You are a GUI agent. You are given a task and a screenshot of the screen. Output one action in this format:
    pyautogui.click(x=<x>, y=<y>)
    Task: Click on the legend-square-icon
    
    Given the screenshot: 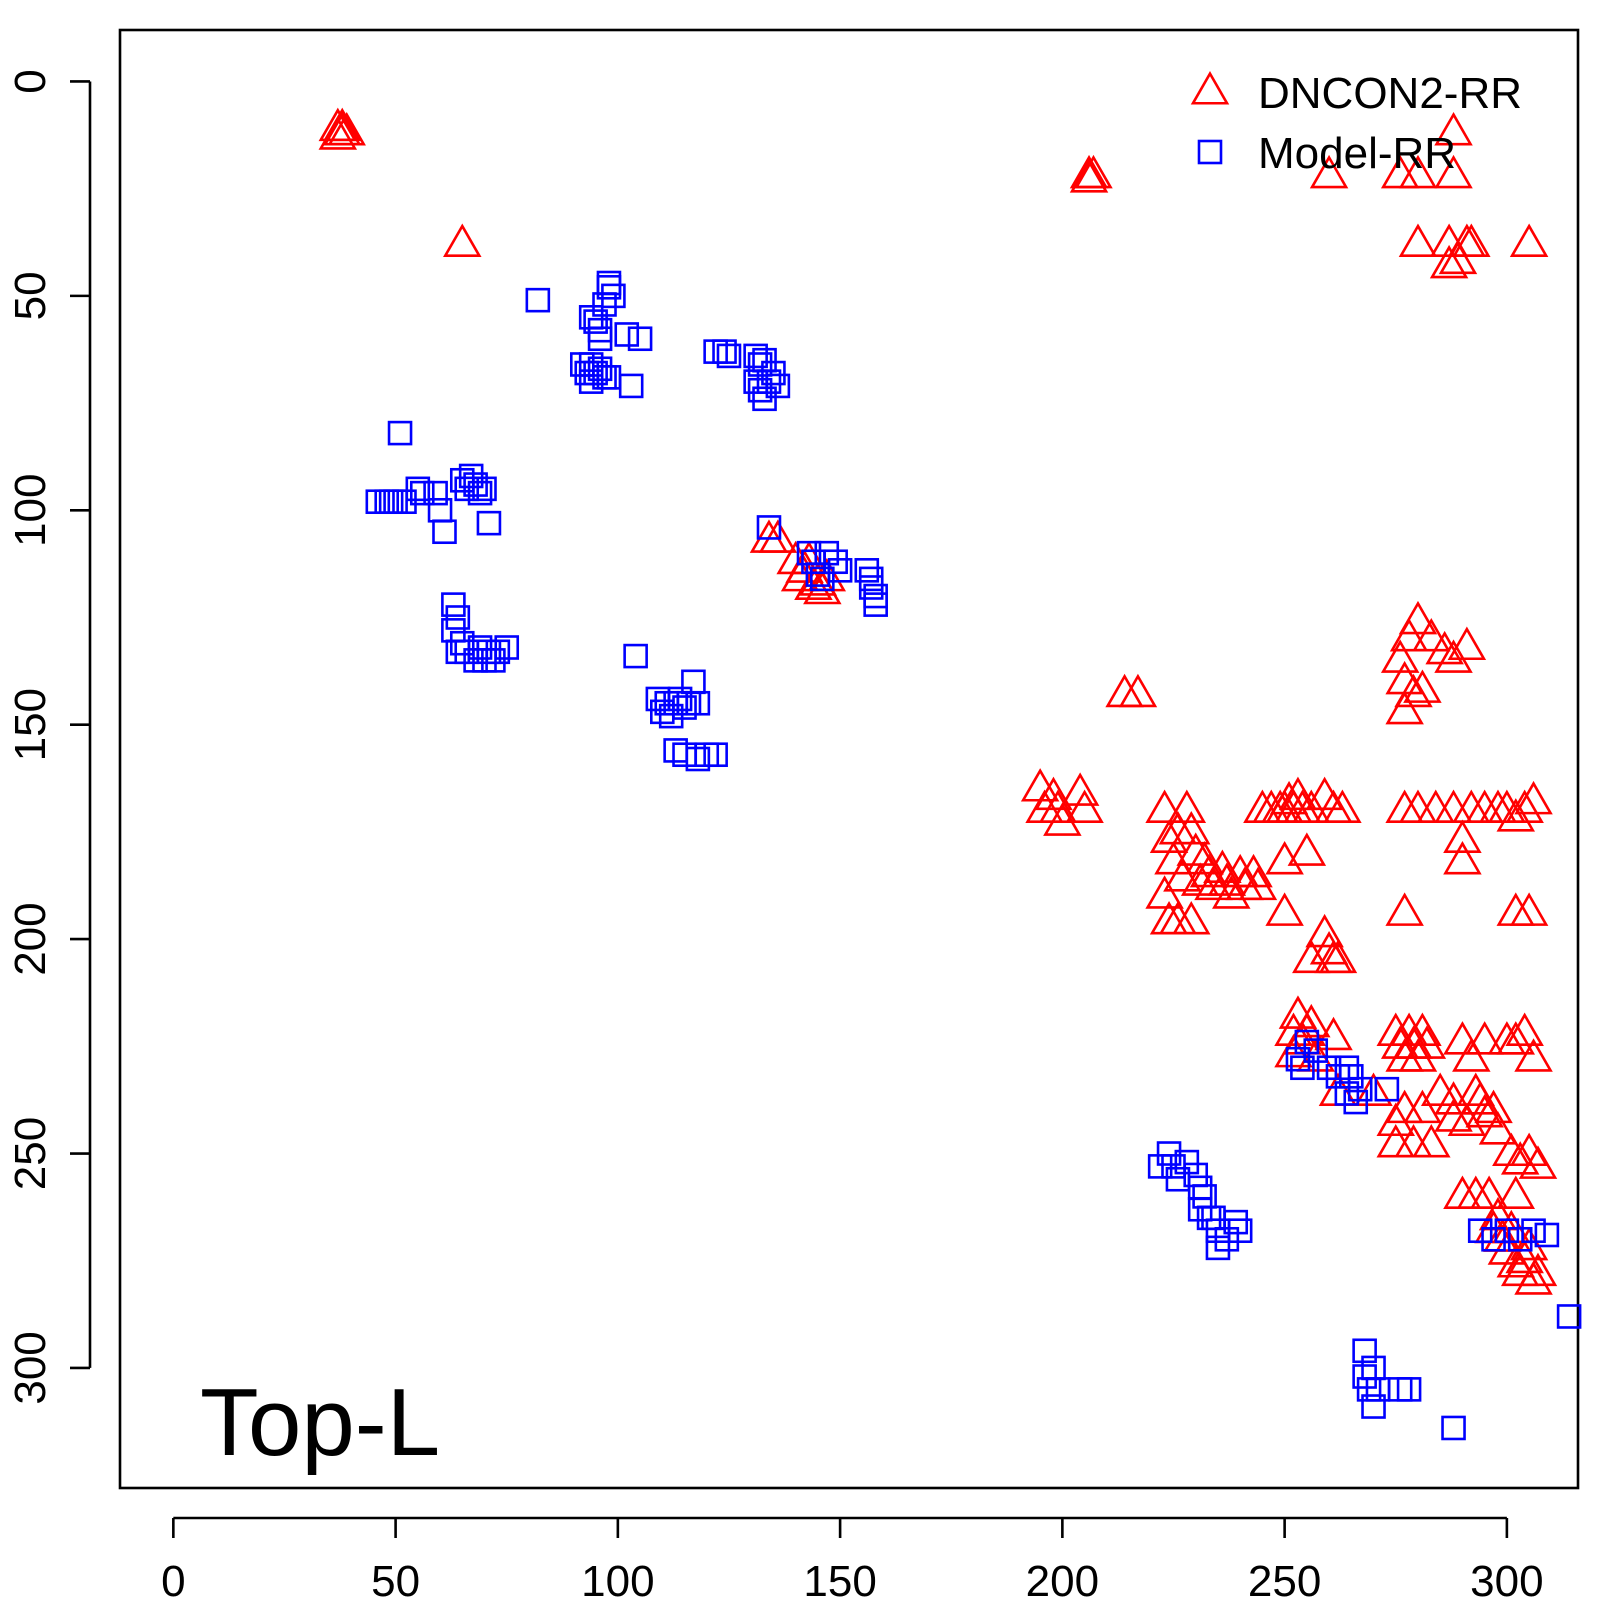 What is the action you would take?
    pyautogui.click(x=1210, y=152)
    